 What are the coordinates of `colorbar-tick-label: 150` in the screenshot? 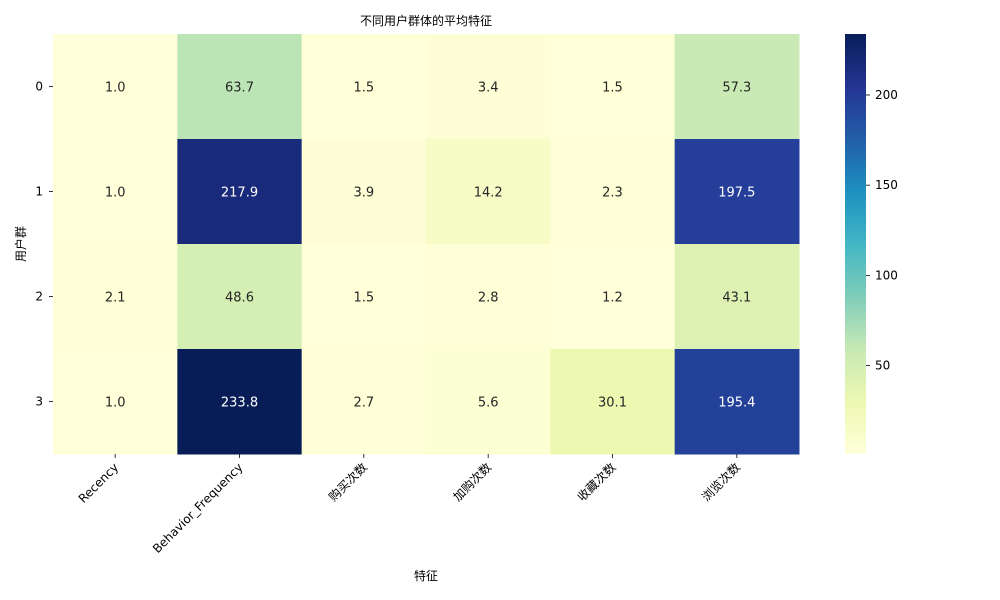 It's located at (886, 185).